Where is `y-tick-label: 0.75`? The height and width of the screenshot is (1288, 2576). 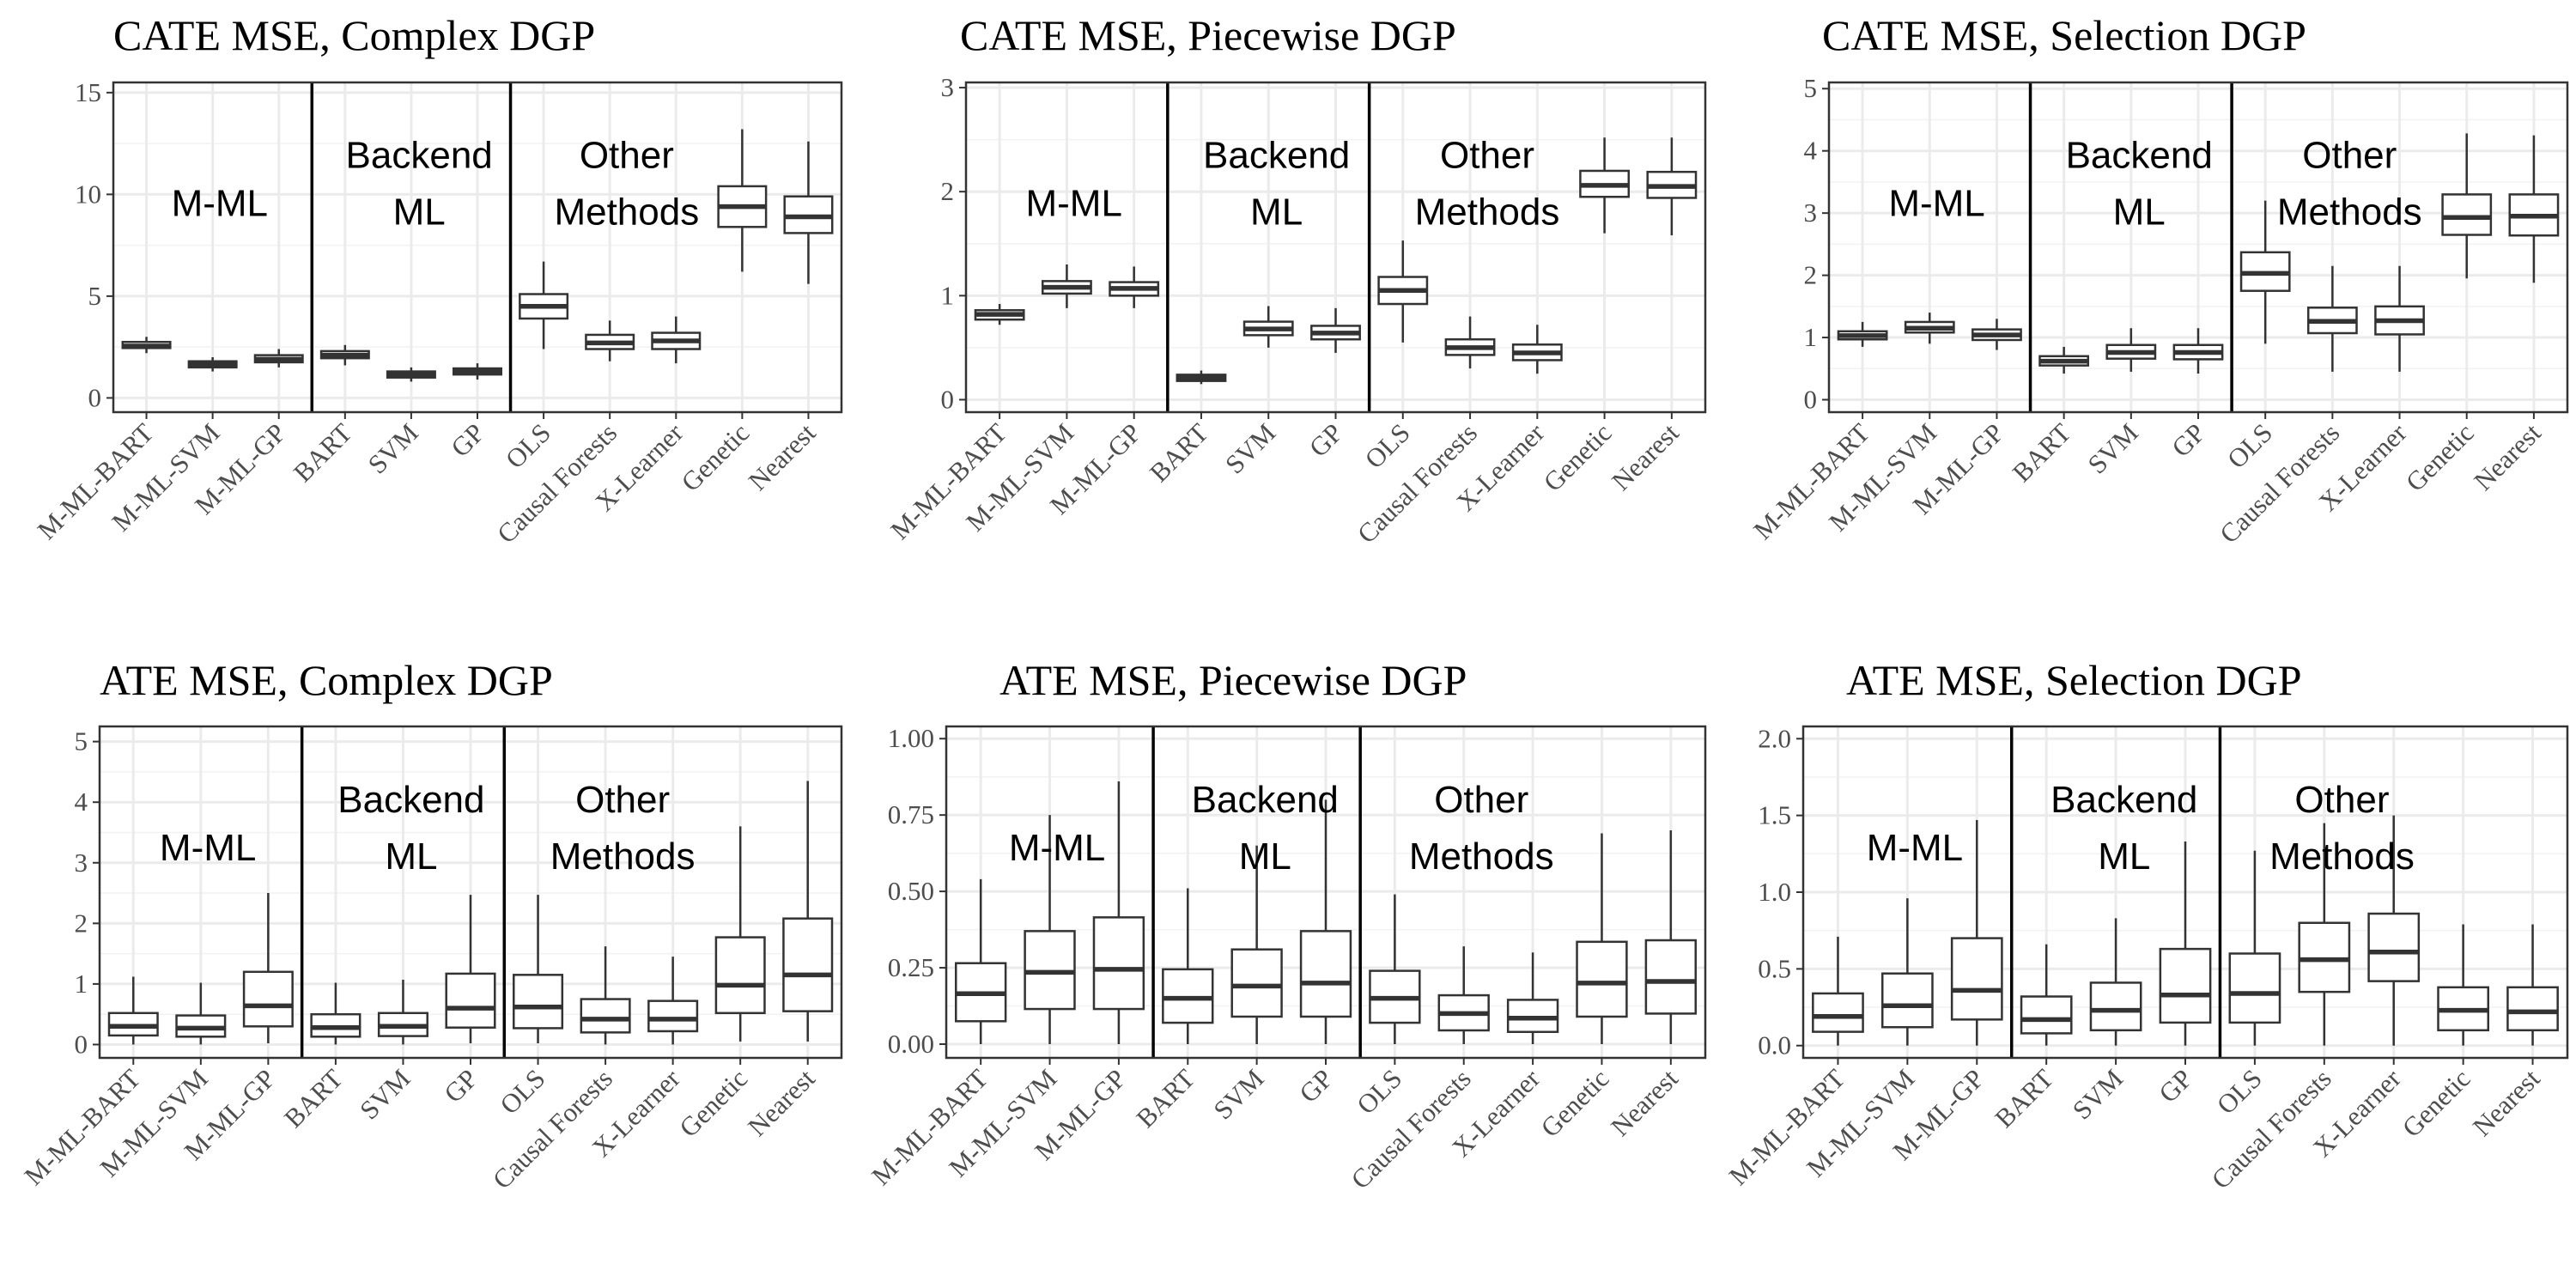 y-tick-label: 0.75 is located at coordinates (911, 814).